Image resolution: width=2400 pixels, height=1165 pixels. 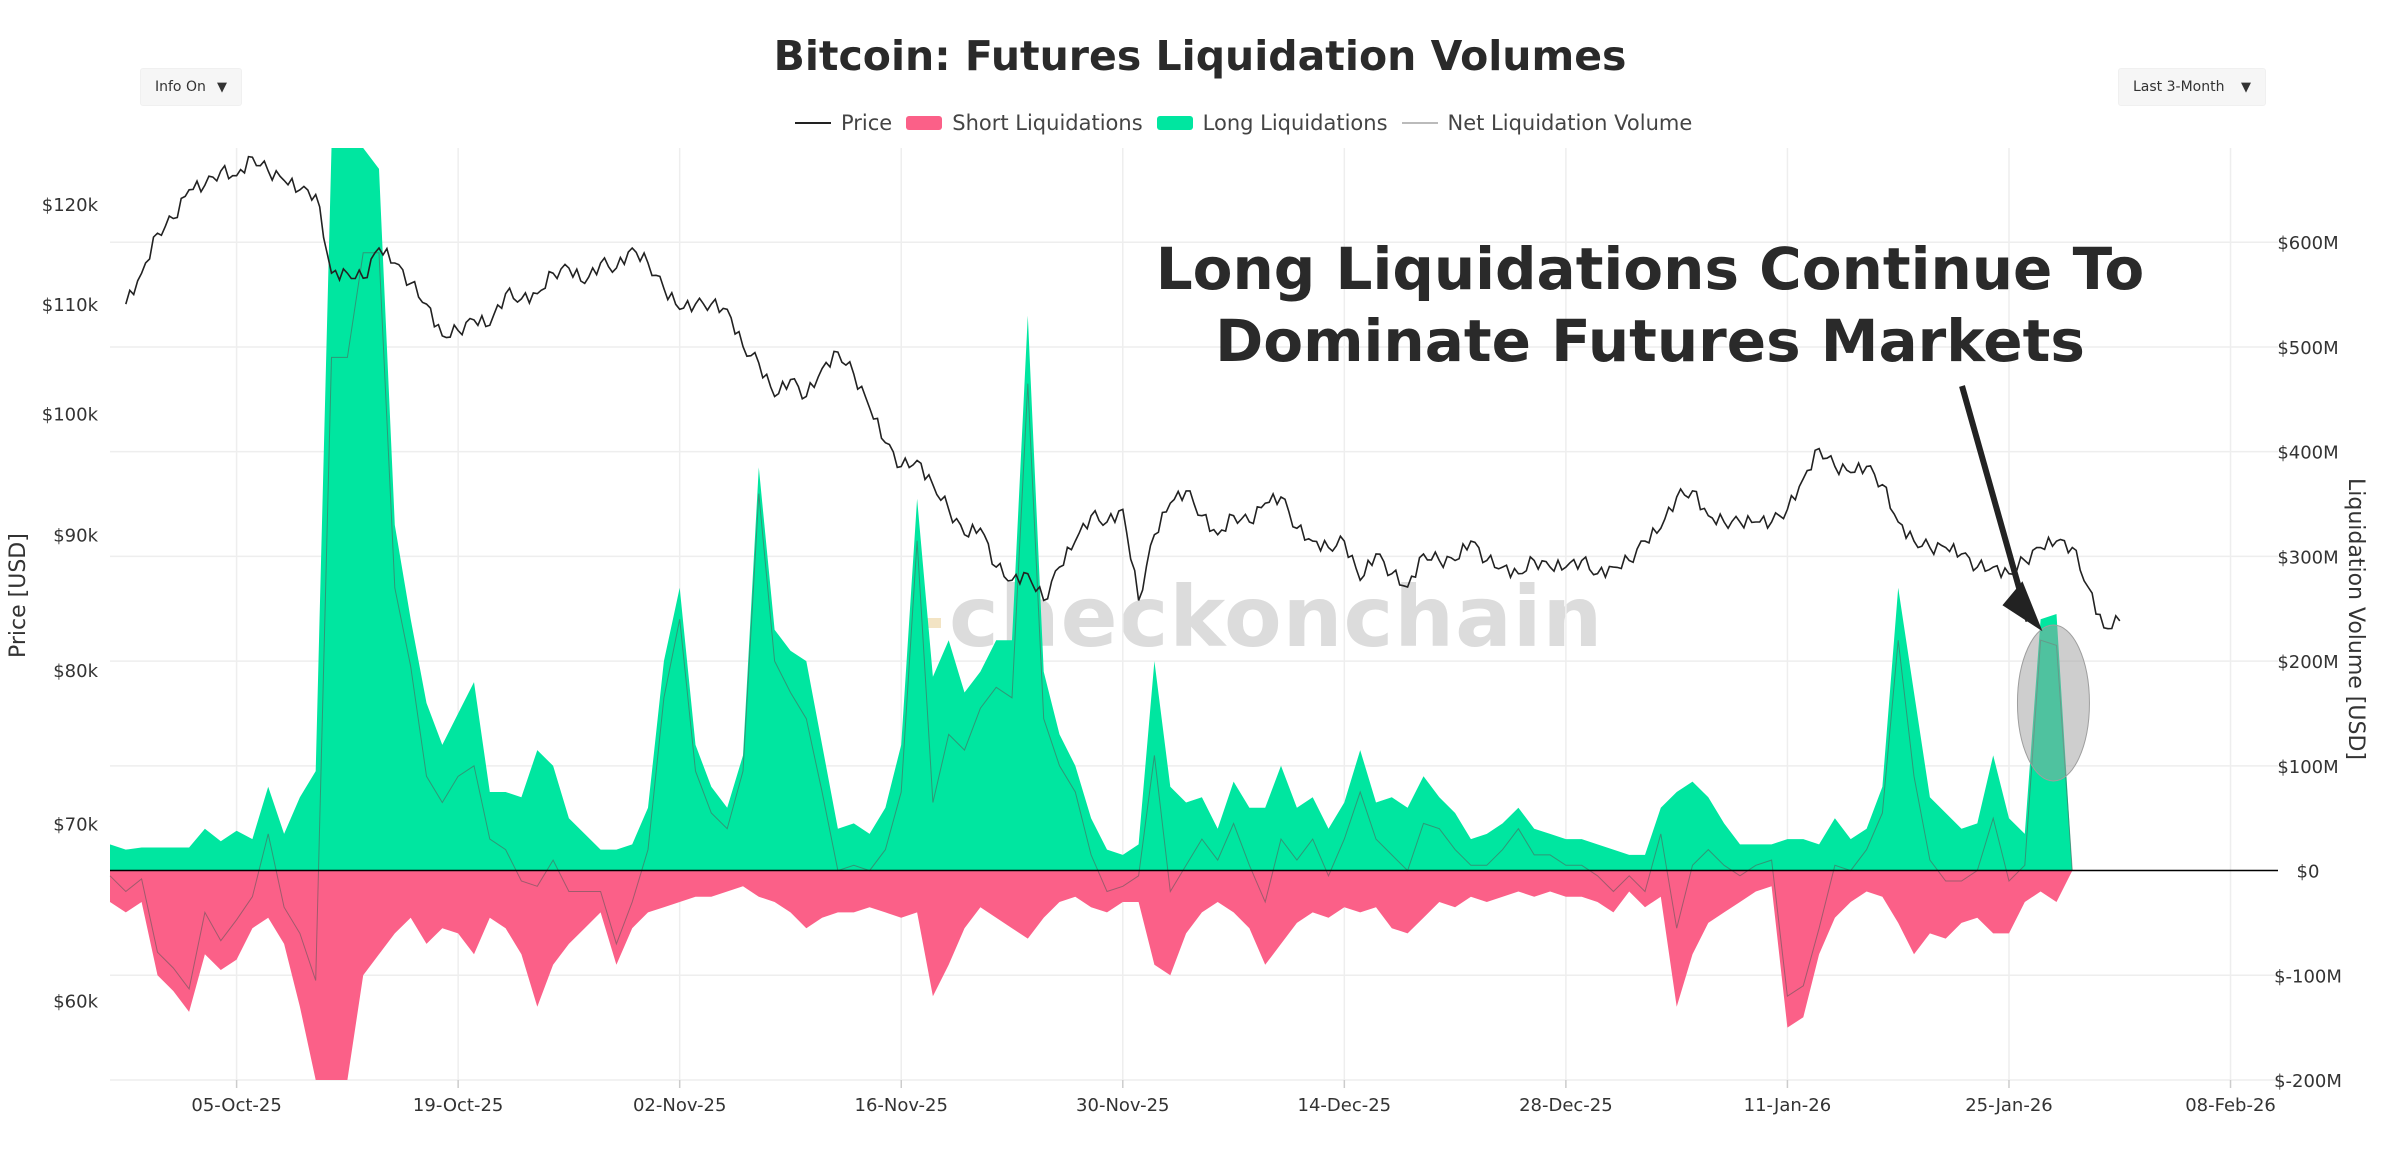 I want to click on legend-item-long: Long Liquidations, so click(x=1272, y=123).